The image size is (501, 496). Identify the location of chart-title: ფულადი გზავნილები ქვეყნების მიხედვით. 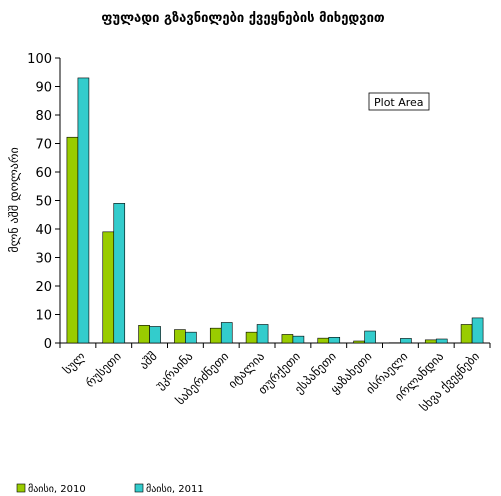
(243, 18).